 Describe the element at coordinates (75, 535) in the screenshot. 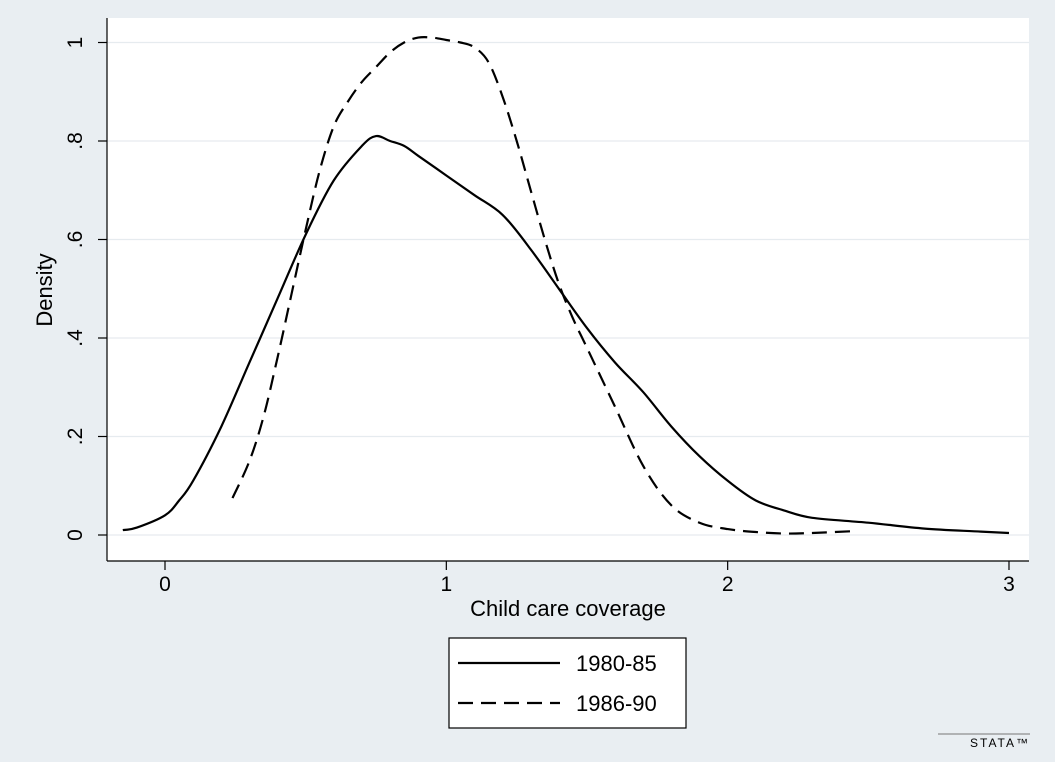

I see `y-tick-label: 0` at that location.